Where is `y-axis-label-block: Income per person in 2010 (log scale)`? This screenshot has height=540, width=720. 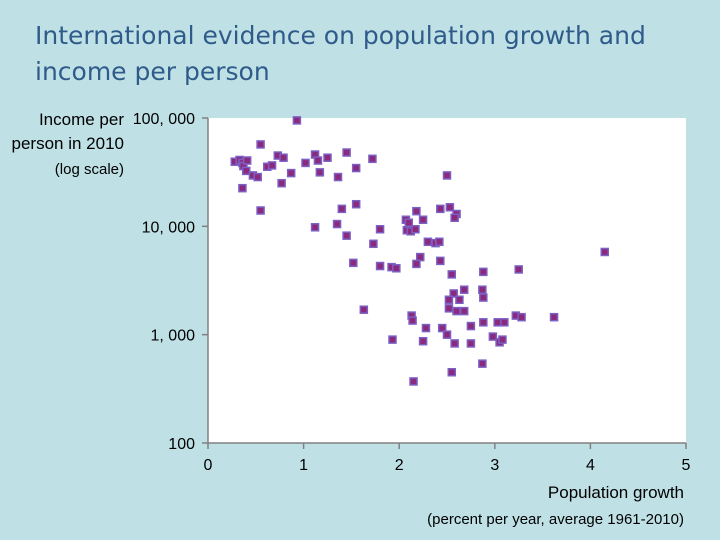
y-axis-label-block: Income per person in 2010 (log scale) is located at coordinates (67, 144).